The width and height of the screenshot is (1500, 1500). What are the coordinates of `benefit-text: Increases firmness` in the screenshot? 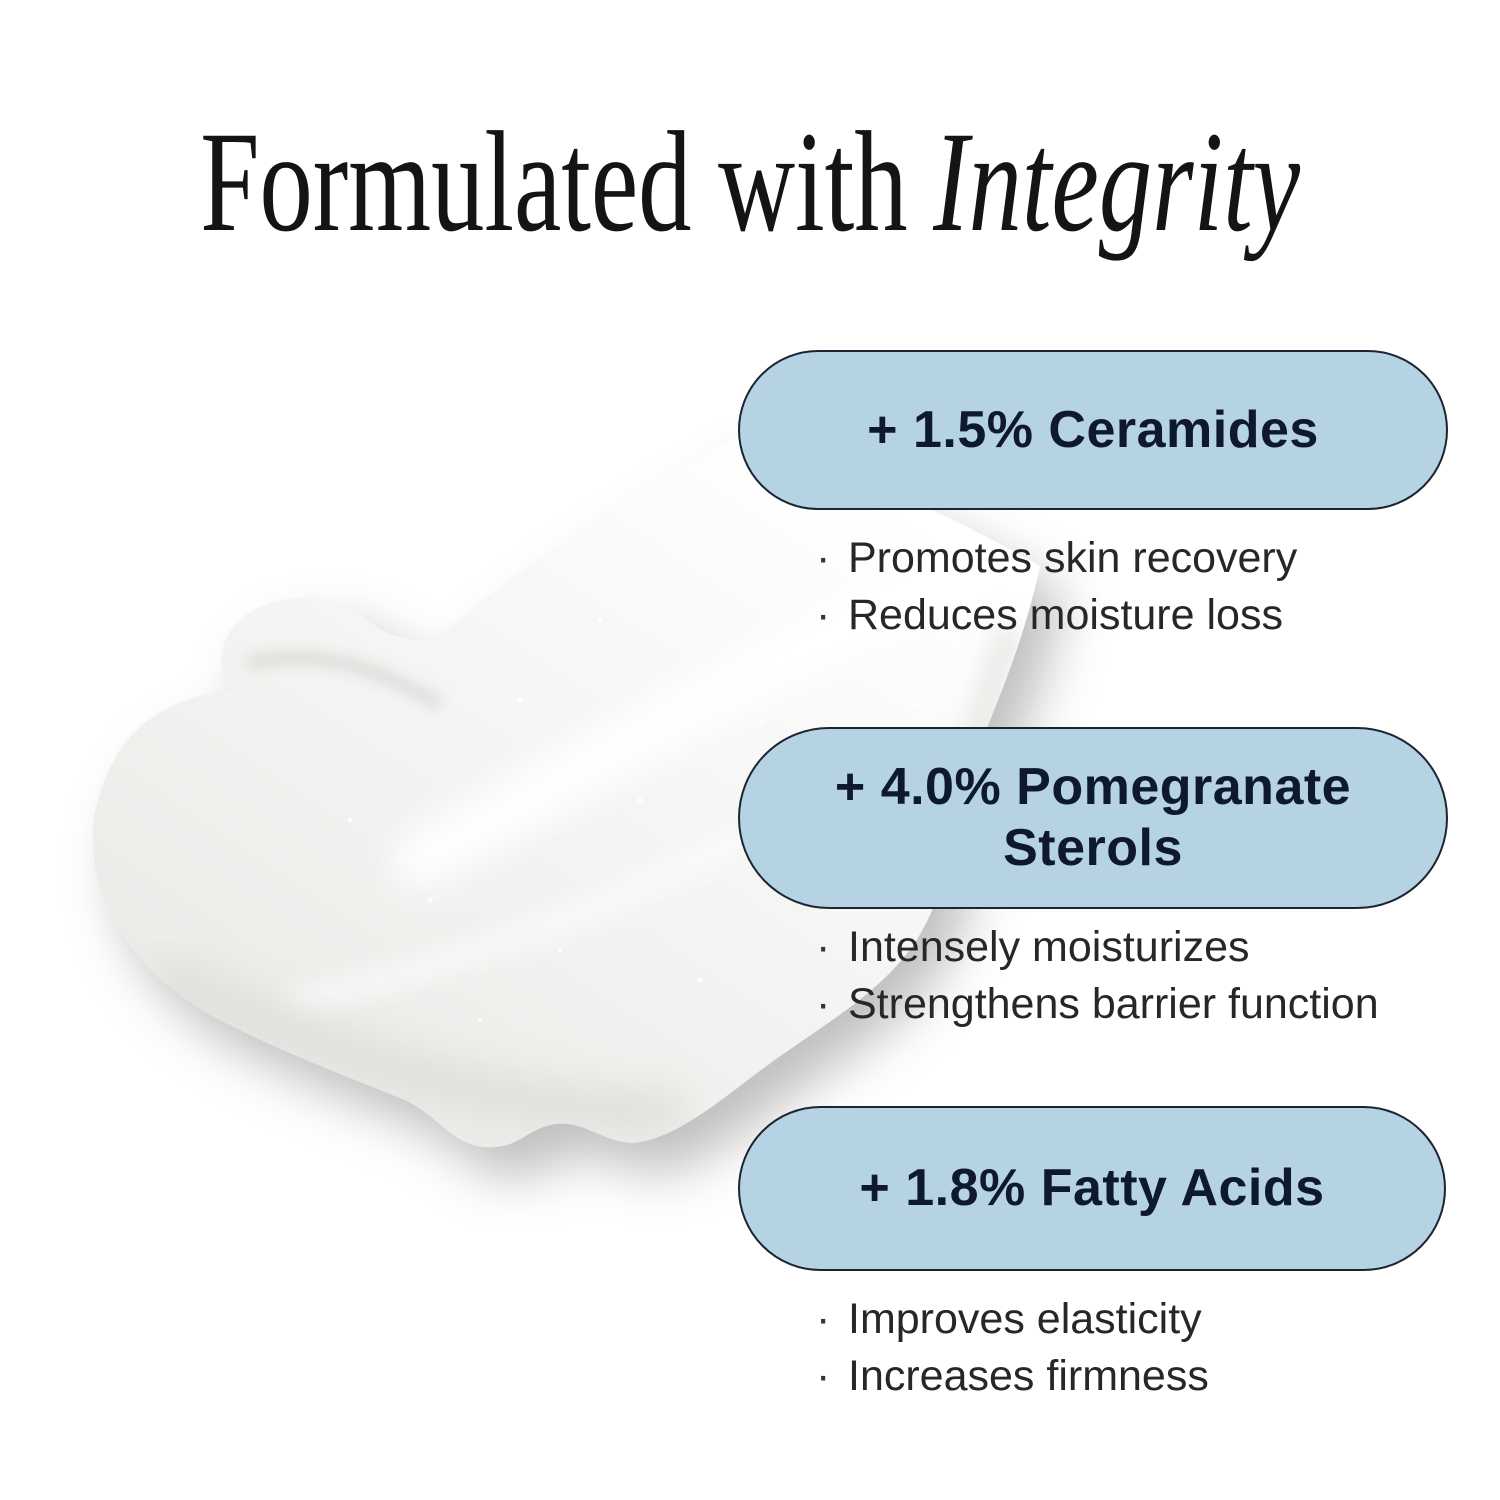 It's located at (1028, 1376).